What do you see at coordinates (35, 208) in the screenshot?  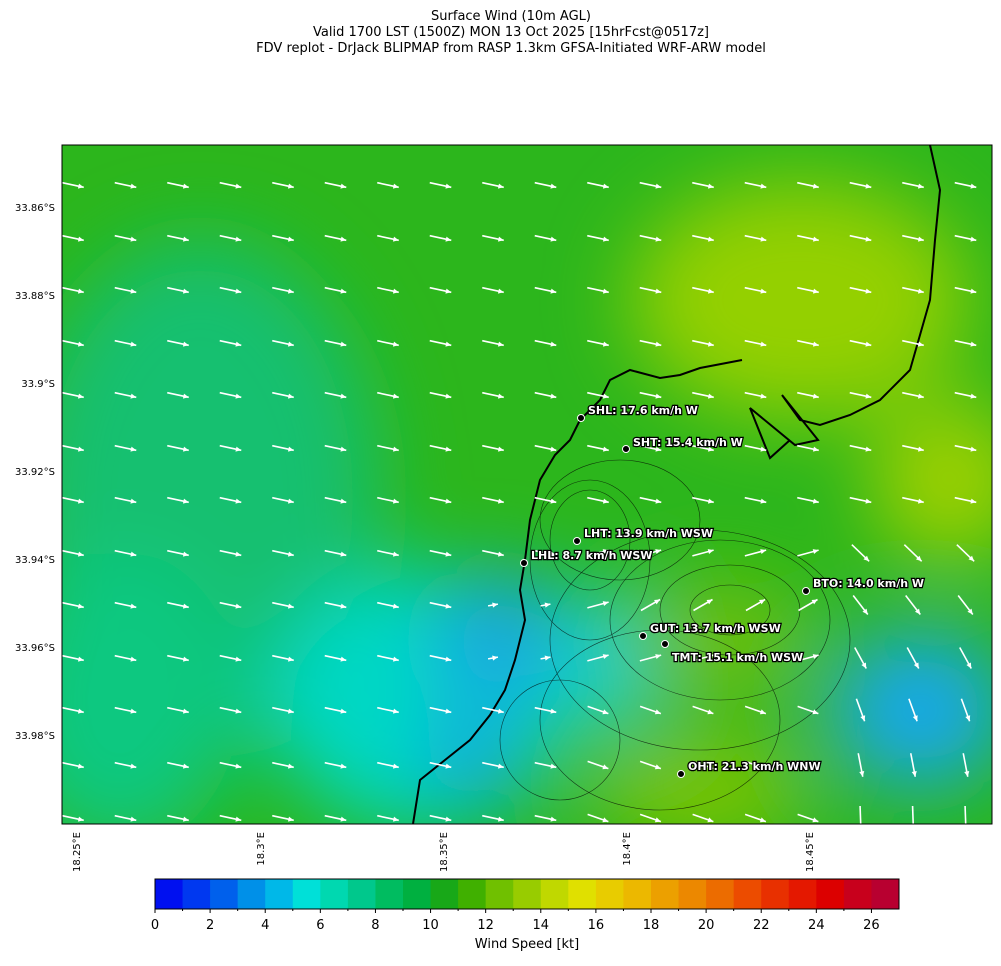 I see `lat-label: 33.86°S` at bounding box center [35, 208].